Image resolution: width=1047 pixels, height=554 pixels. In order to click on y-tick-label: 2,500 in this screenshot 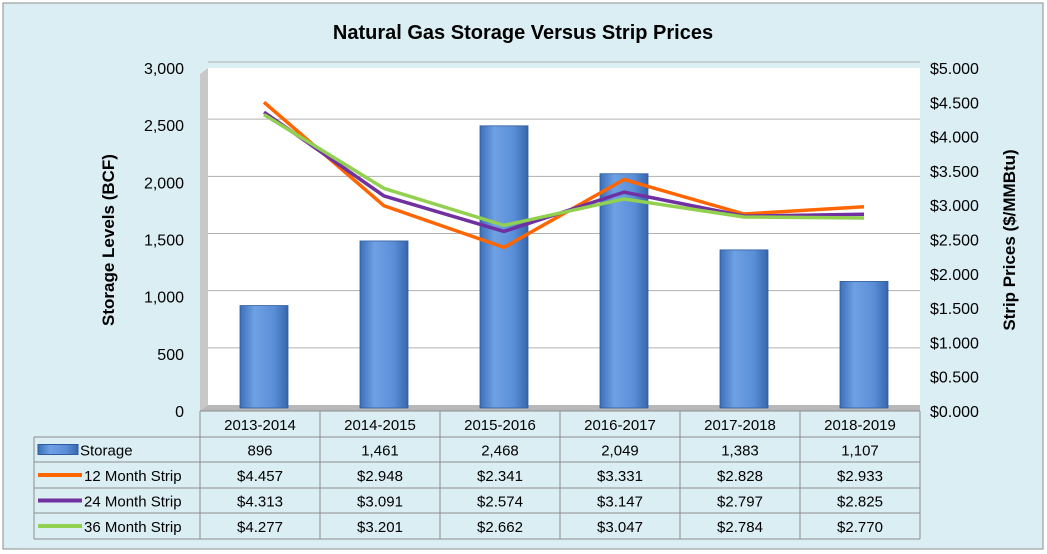, I will do `click(164, 126)`.